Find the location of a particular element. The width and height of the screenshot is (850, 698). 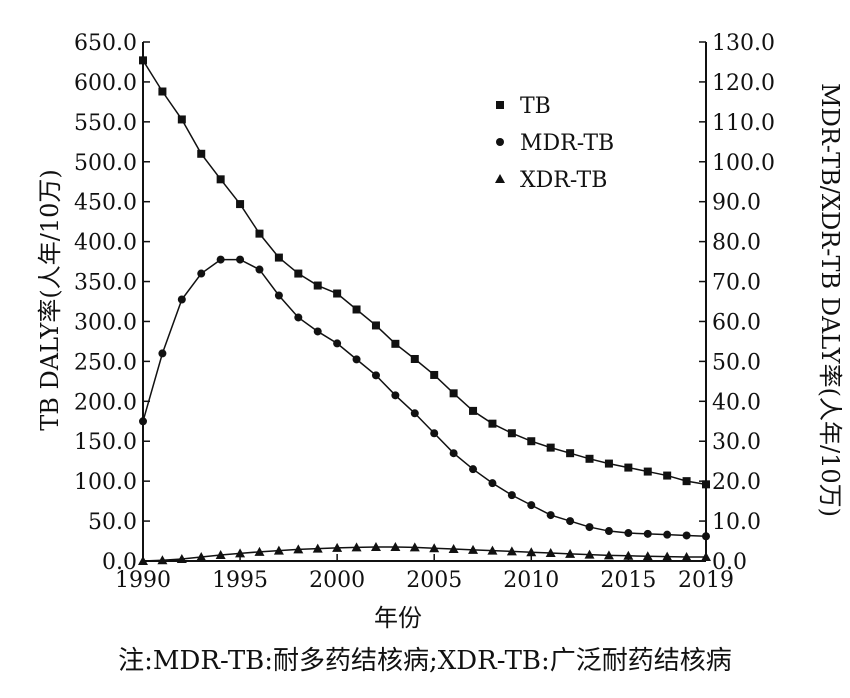

right-tick-label: 40.0 is located at coordinates (736, 402).